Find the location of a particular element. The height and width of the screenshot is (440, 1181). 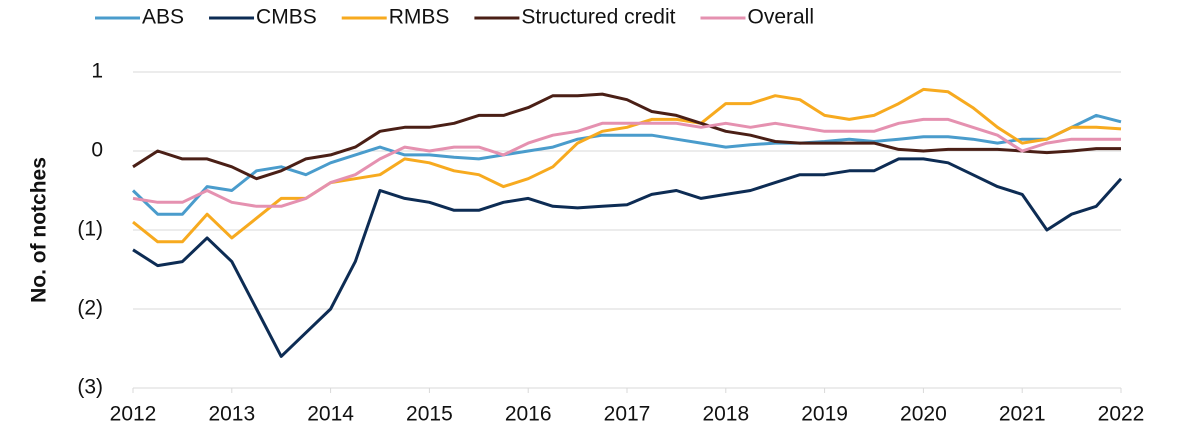

x-tick-label: 2014 is located at coordinates (330, 414).